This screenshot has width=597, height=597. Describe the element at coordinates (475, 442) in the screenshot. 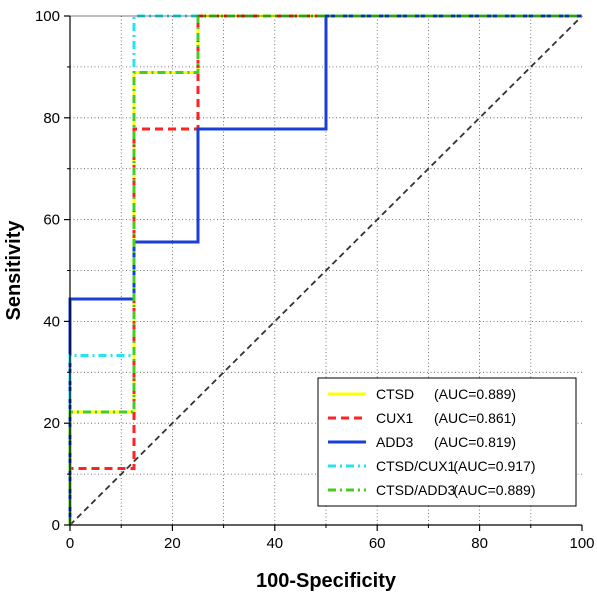

I see `legend-auc-label: (AUC=0.819)` at that location.